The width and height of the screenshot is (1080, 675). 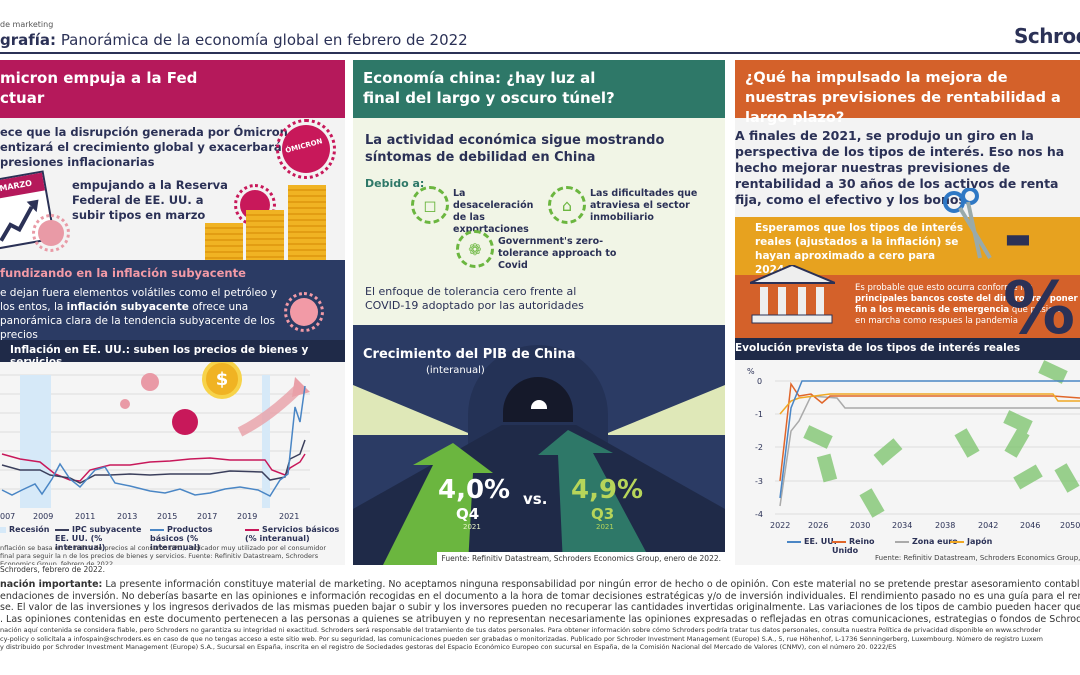 I want to click on omicron-virus-label: ÓMICRON, so click(x=304, y=146).